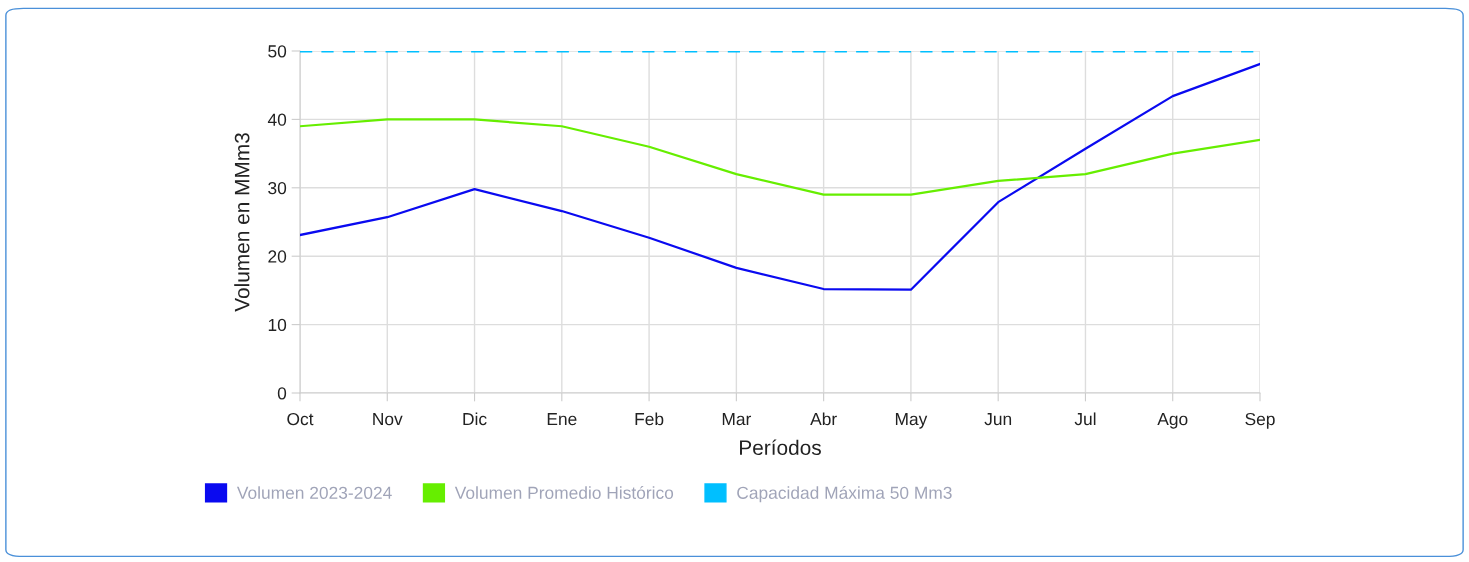 This screenshot has width=1469, height=562. I want to click on y-tick-label: 0, so click(282, 393).